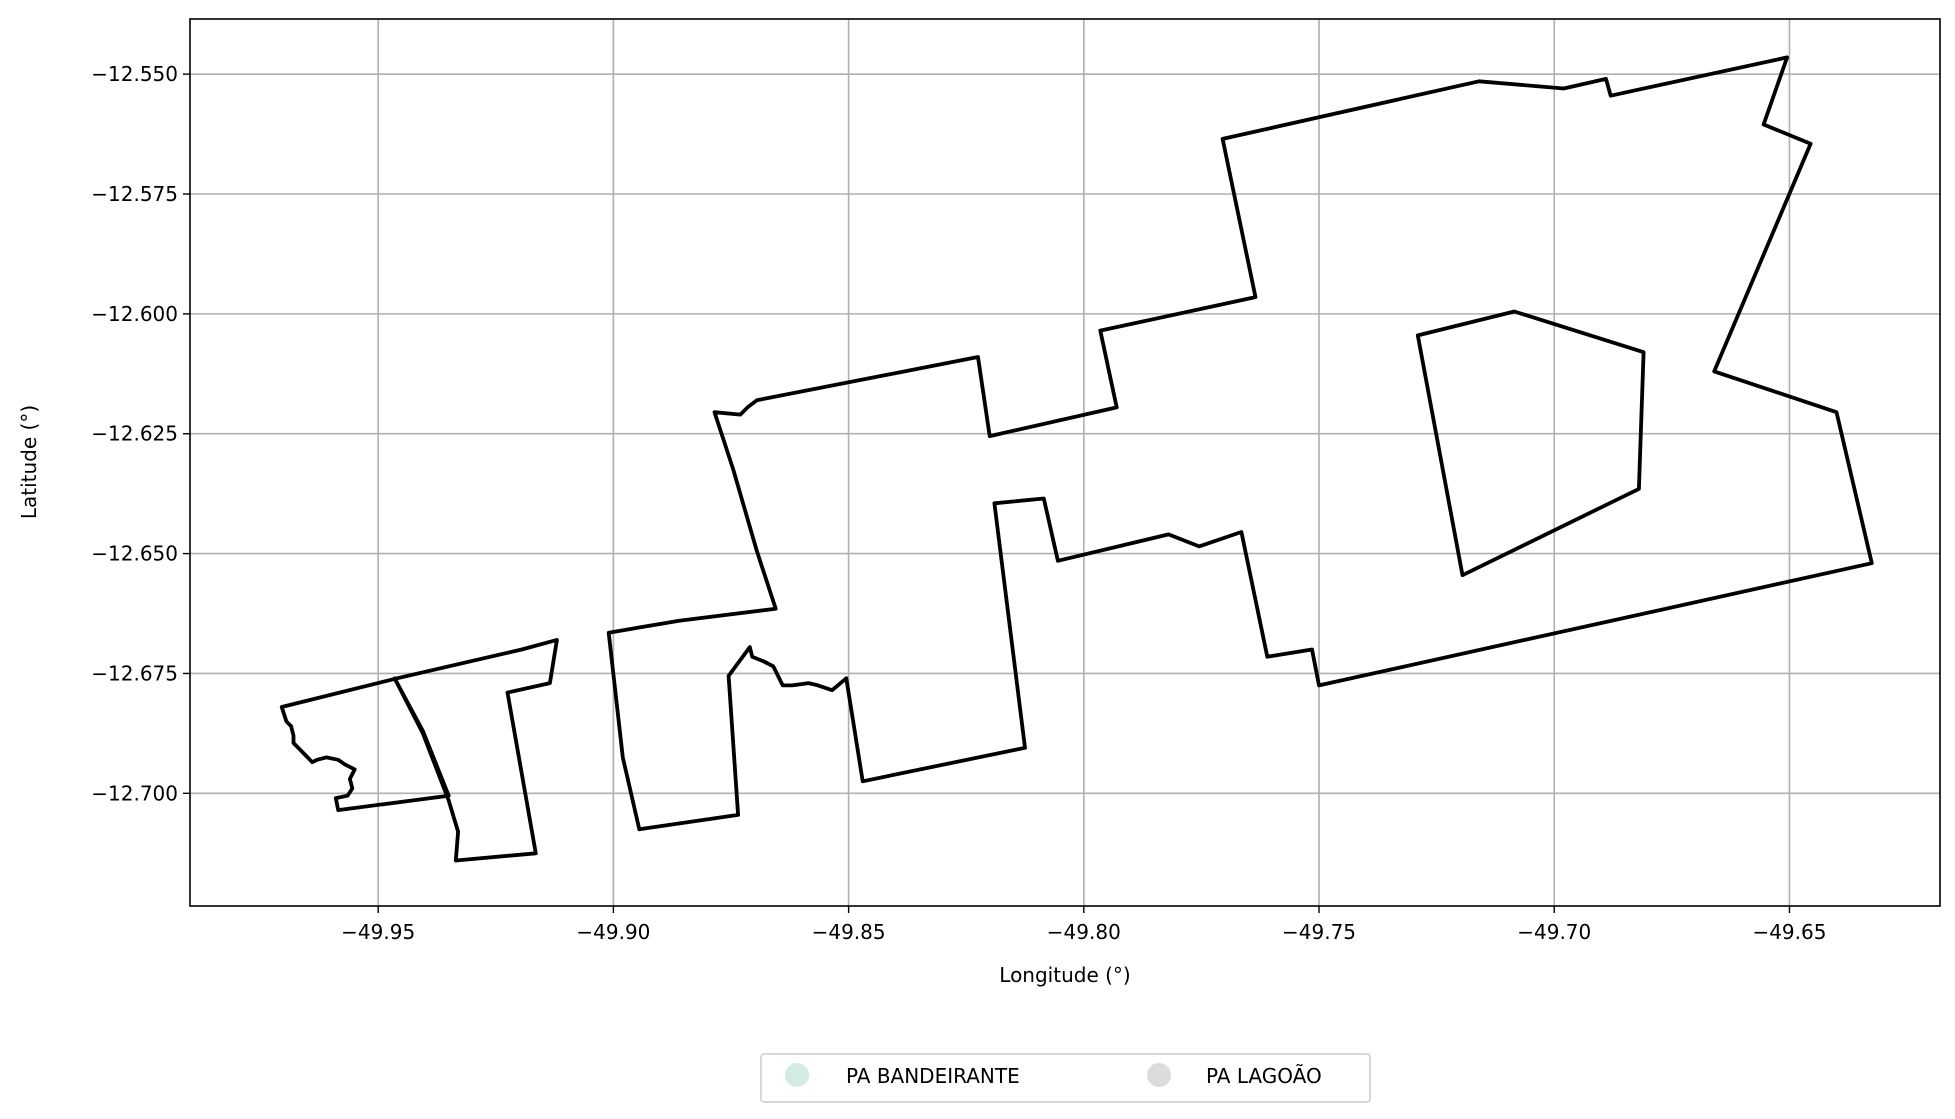 The image size is (1955, 1119). Describe the element at coordinates (134, 793) in the screenshot. I see `y-tick-label: −12.700` at that location.